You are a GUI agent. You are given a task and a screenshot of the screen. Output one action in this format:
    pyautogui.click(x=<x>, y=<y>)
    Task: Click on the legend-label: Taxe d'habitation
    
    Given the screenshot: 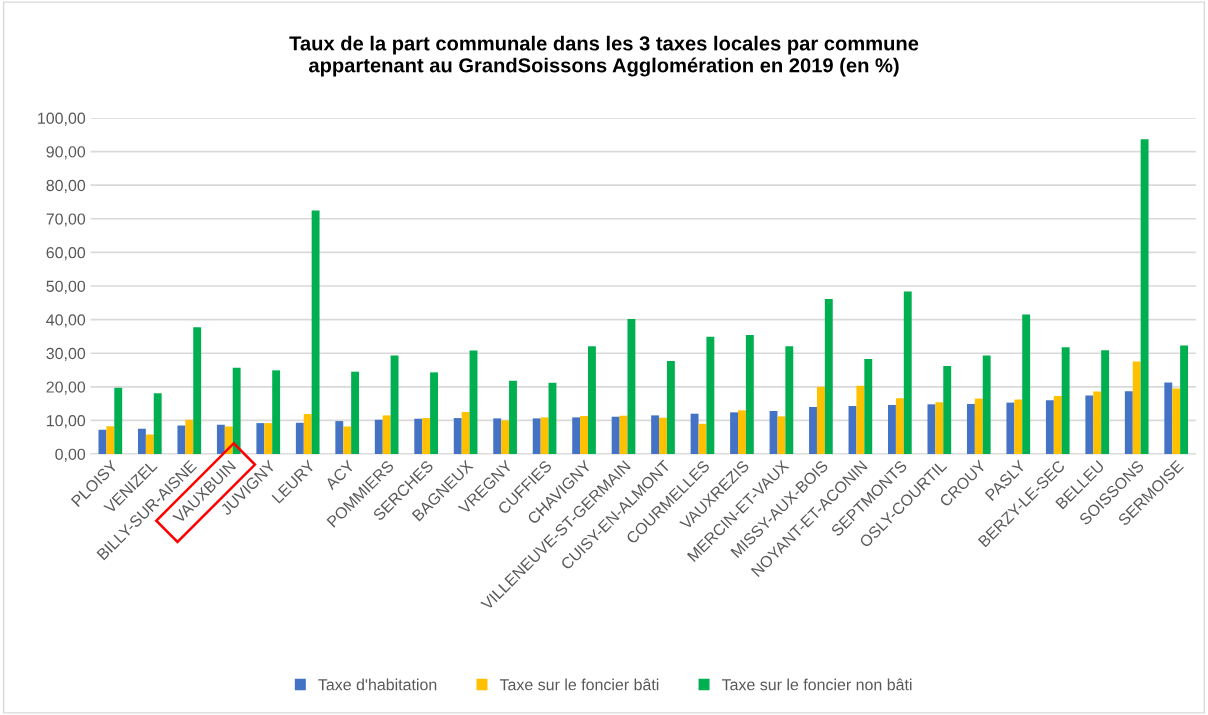 What is the action you would take?
    pyautogui.click(x=377, y=684)
    